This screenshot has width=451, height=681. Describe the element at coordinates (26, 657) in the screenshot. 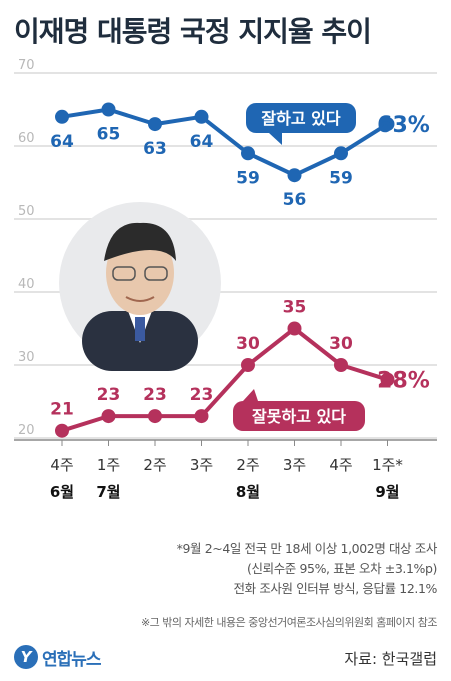

I see `yonhap-logo-icon: Y` at that location.